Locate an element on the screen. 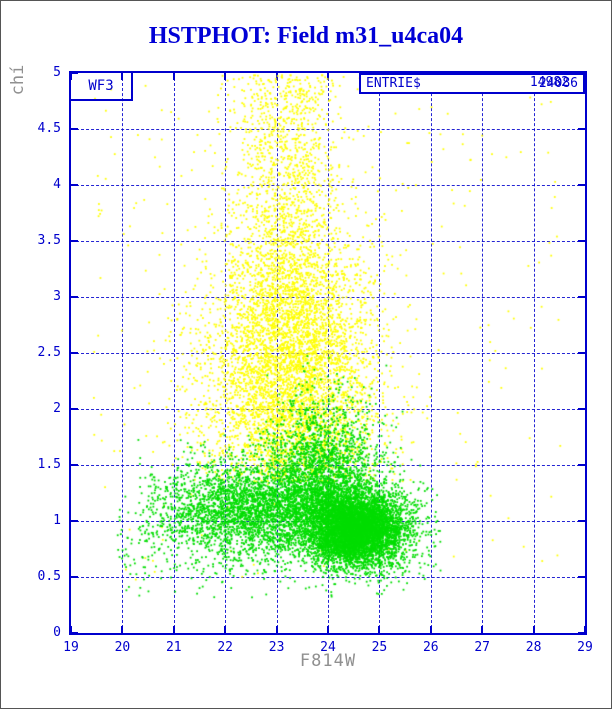 Image resolution: width=612 pixels, height=709 pixels. entries-box: ENTRIE$ 14982 24086 is located at coordinates (472, 83).